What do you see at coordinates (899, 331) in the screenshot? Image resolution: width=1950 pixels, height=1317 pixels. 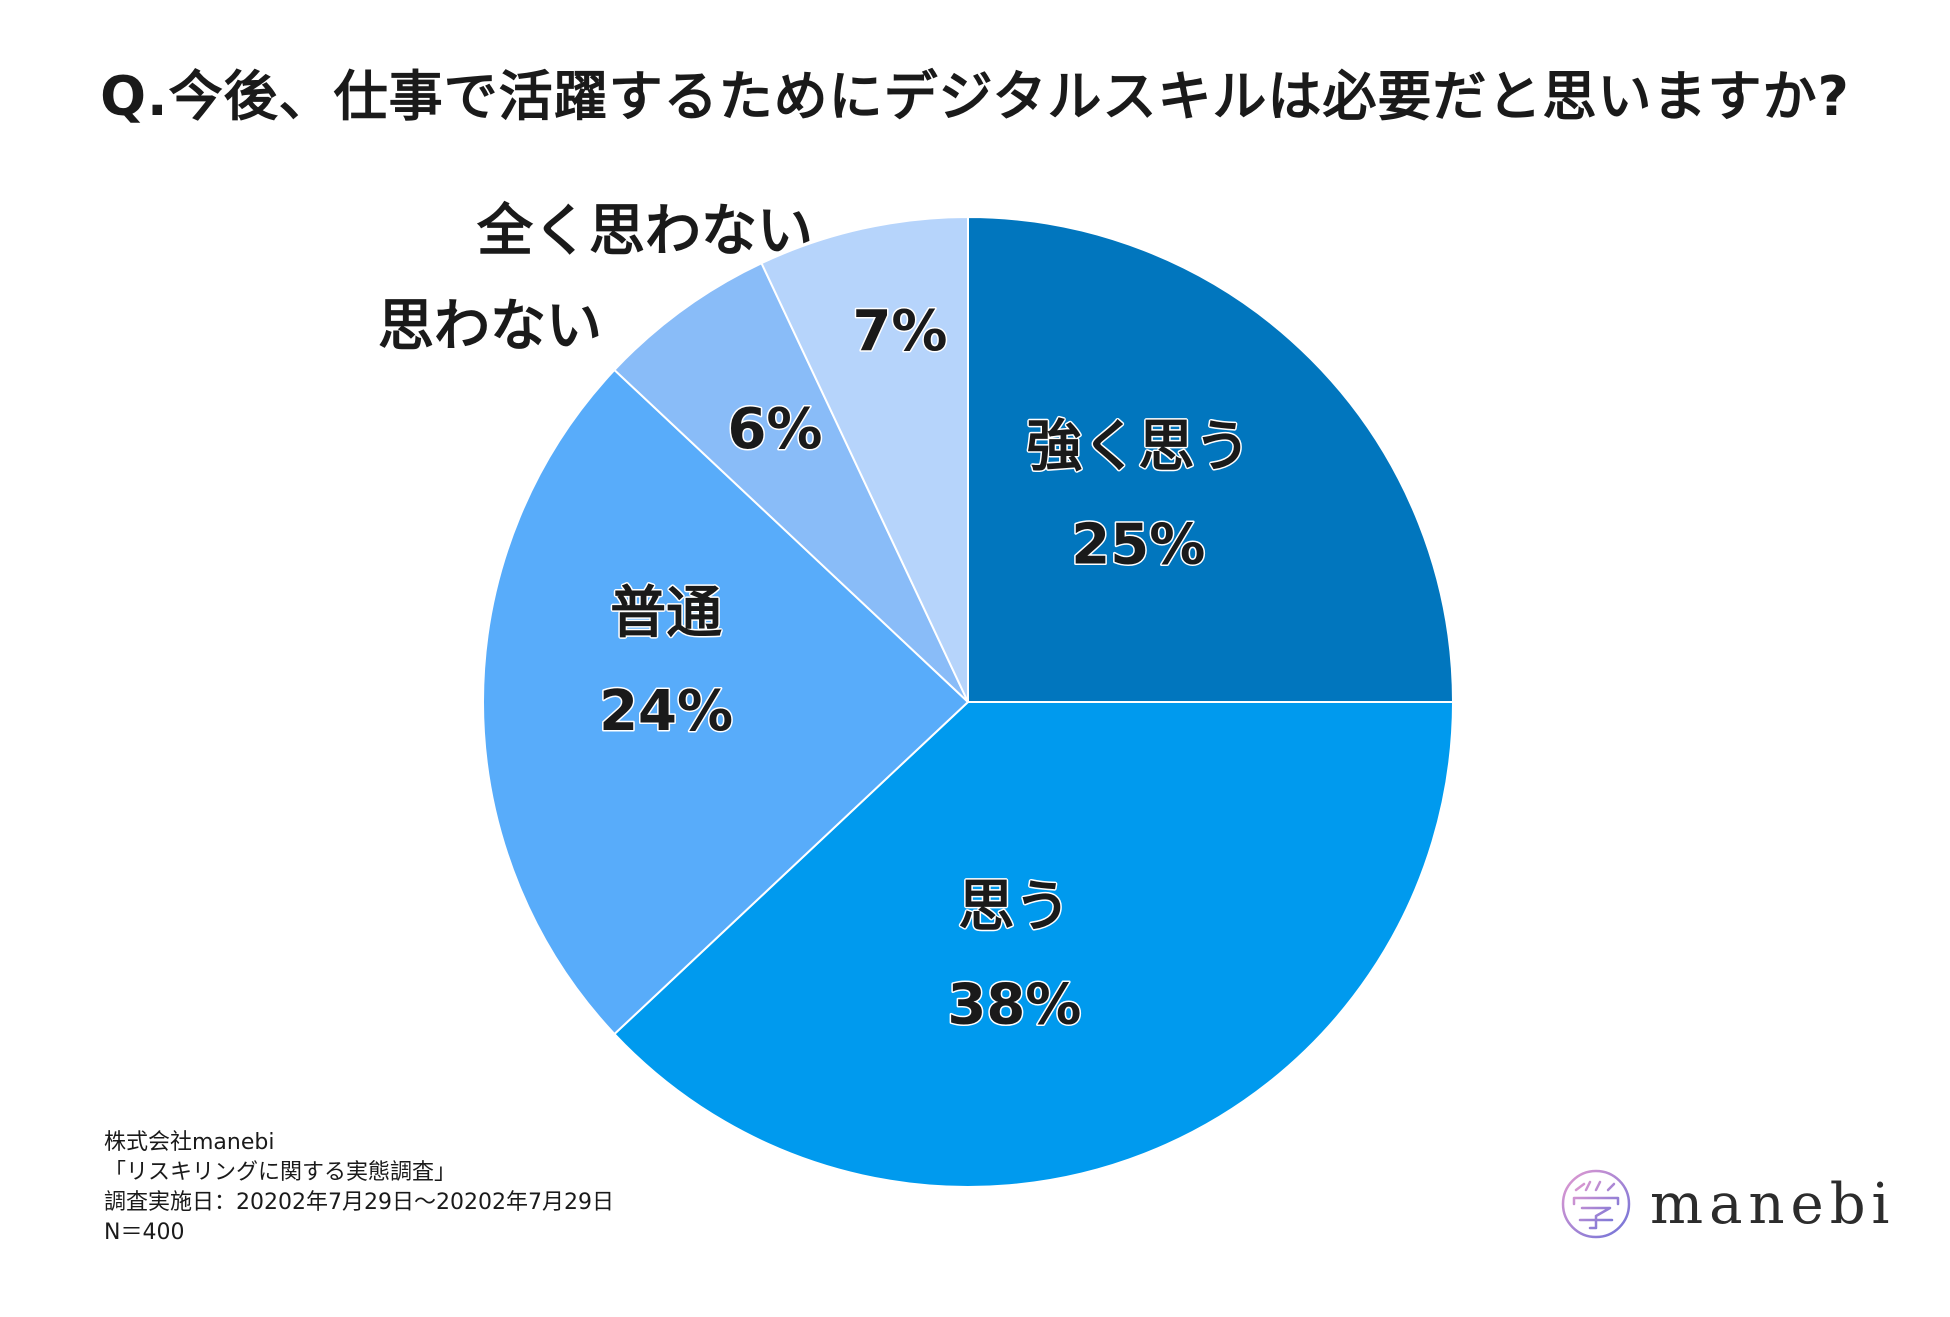 I see `slice-value-5: 7%` at bounding box center [899, 331].